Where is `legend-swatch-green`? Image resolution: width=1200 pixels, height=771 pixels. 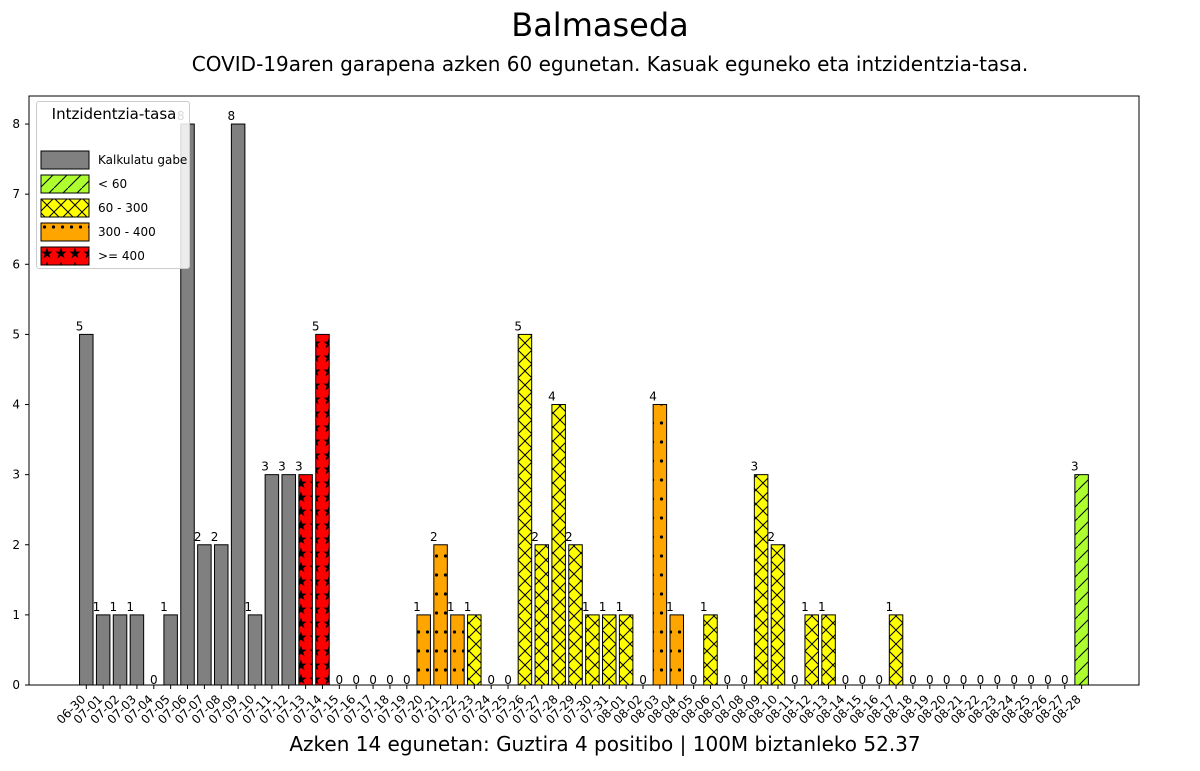
legend-swatch-green is located at coordinates (65, 184).